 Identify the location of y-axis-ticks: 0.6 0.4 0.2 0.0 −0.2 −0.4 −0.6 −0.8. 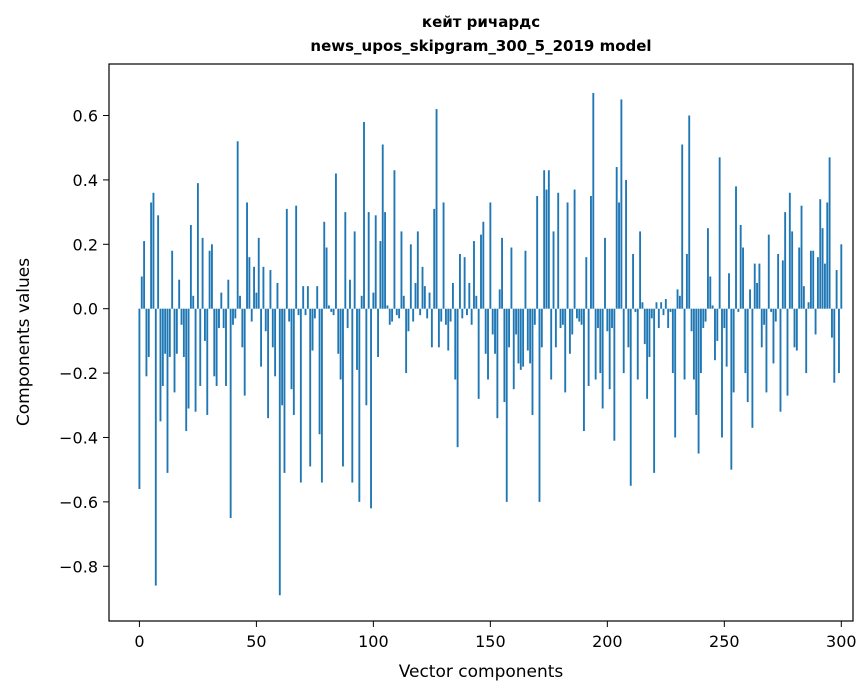
(84, 341).